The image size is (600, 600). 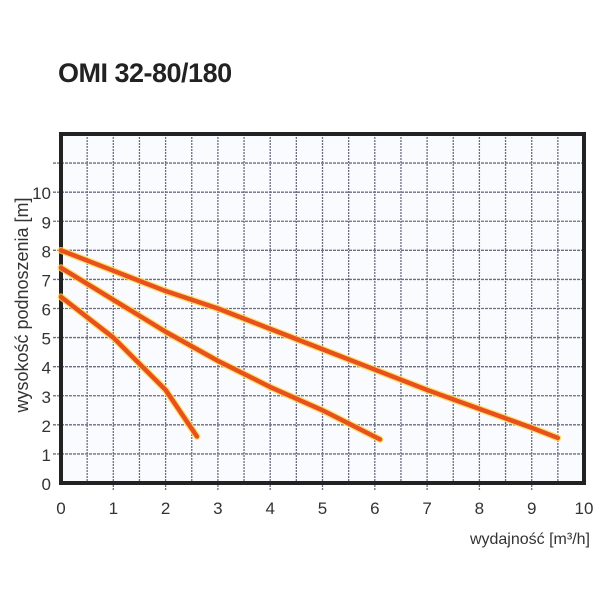 I want to click on y-tick-label: 5, so click(x=46, y=339).